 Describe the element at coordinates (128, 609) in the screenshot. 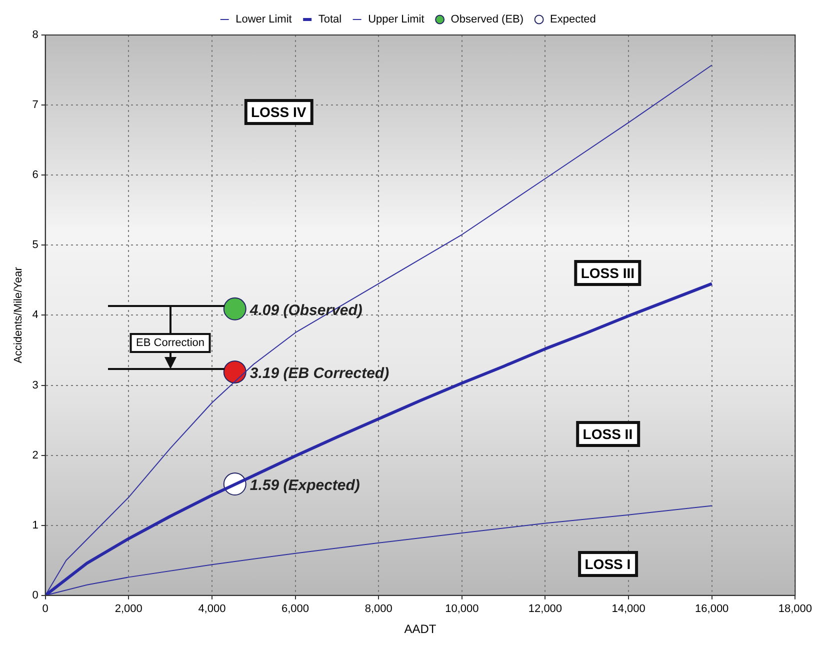

I see `x-tick-label: 2,000` at that location.